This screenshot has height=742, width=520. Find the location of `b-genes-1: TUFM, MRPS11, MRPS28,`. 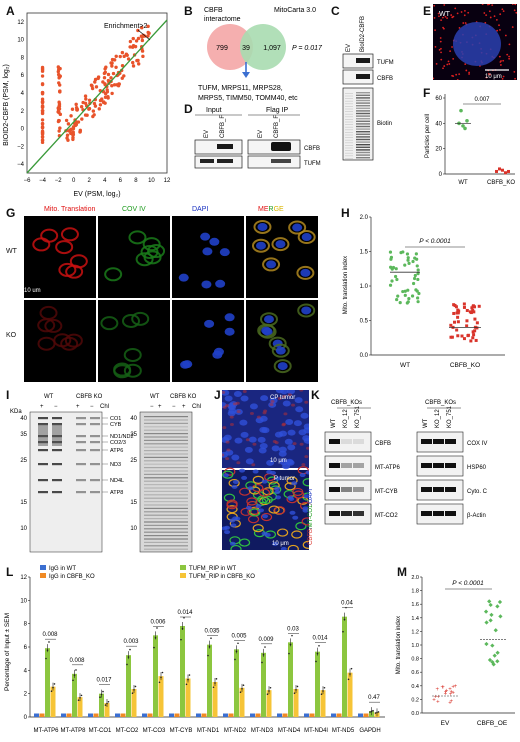

b-genes-1: TUFM, MRPS11, MRPS28, is located at coordinates (240, 88).